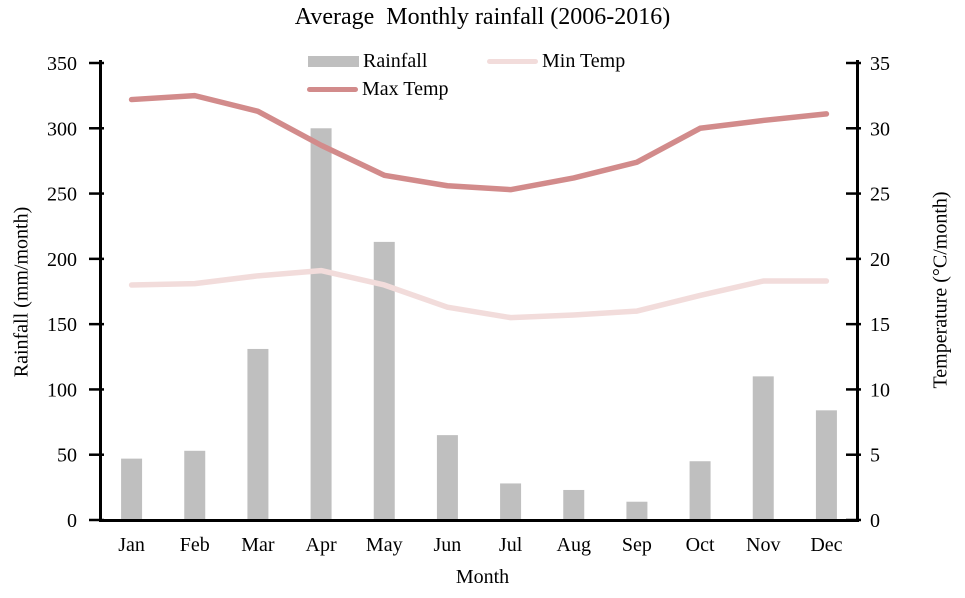  I want to click on bar-apr, so click(321, 324).